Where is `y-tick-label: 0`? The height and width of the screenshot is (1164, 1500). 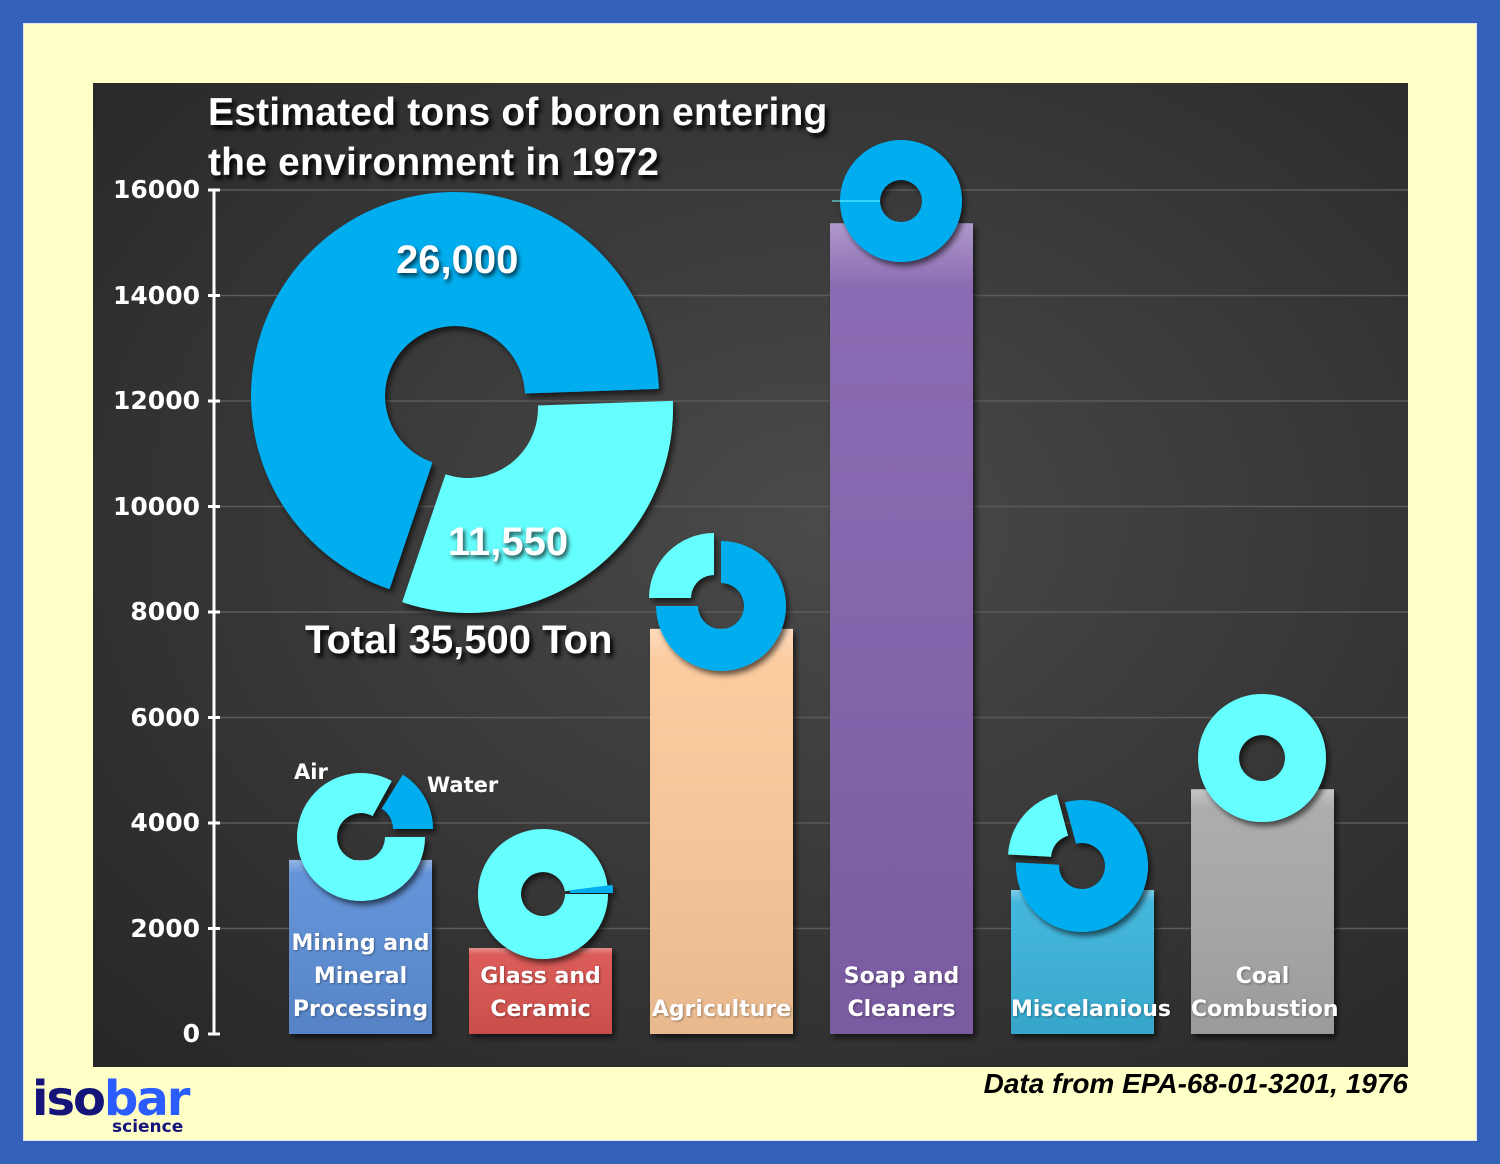
y-tick-label: 0 is located at coordinates (191, 1033).